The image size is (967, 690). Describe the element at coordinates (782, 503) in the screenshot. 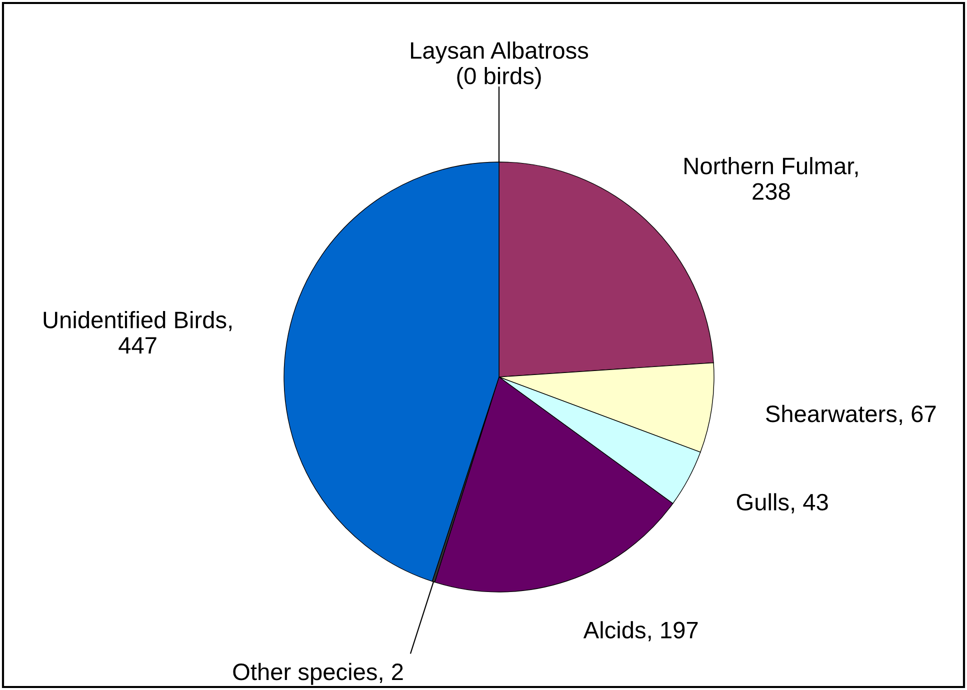

I see `slice-label: Gulls, 43` at that location.